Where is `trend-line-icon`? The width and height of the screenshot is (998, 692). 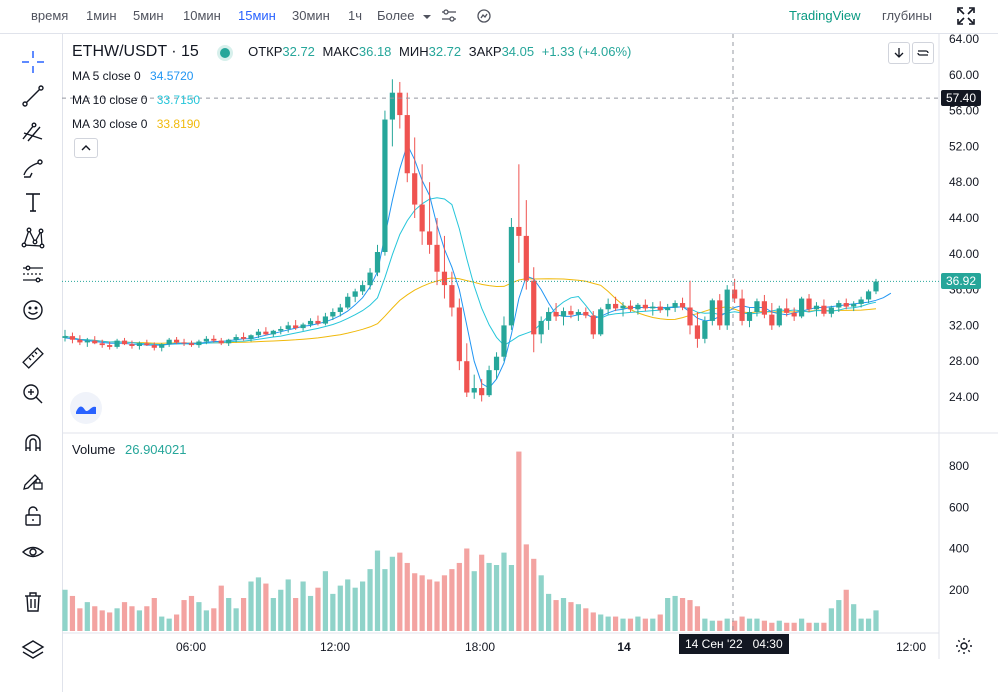 trend-line-icon is located at coordinates (33, 96).